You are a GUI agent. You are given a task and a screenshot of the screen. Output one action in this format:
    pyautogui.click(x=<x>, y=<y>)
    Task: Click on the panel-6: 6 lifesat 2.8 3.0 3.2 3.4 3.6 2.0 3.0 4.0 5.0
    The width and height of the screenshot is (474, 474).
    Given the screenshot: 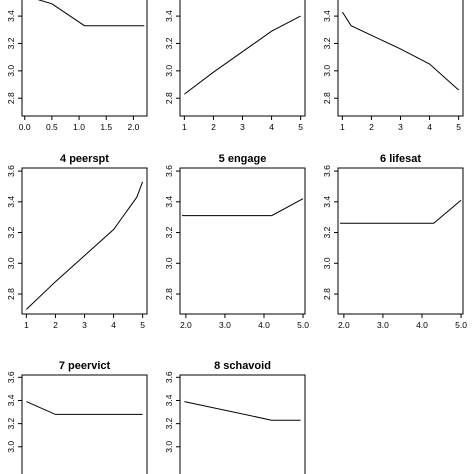 What is the action you would take?
    pyautogui.click(x=394, y=241)
    